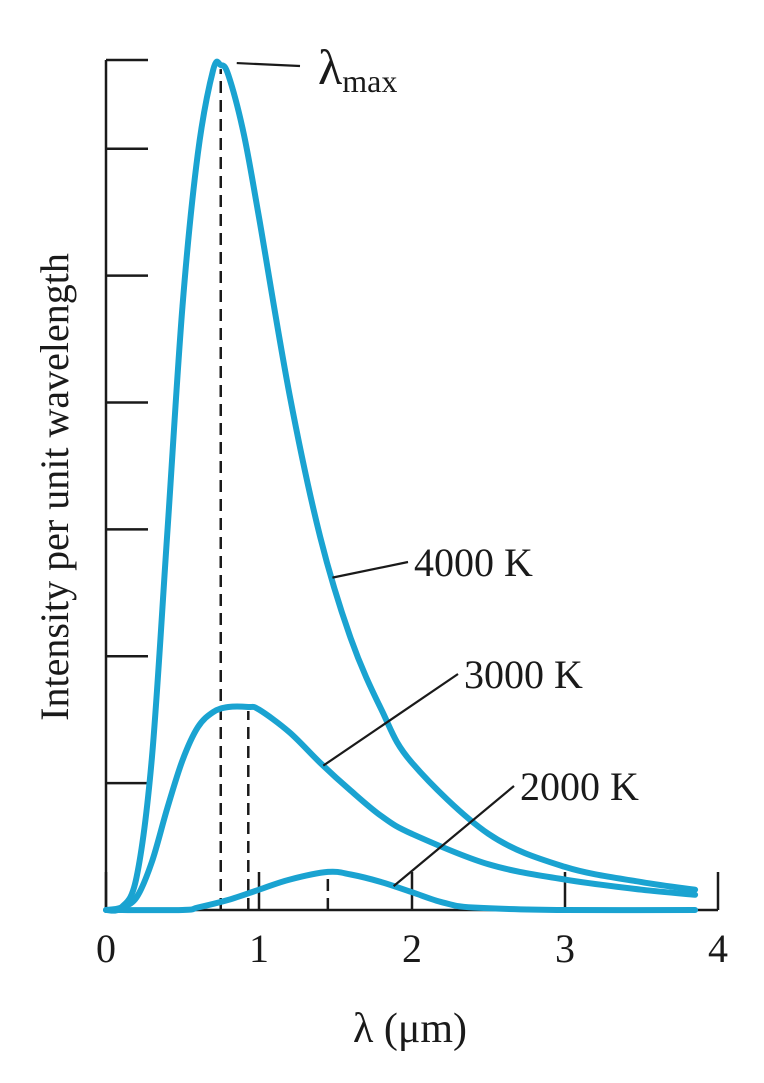  Describe the element at coordinates (106, 948) in the screenshot. I see `x-tick-label-0: 0` at that location.